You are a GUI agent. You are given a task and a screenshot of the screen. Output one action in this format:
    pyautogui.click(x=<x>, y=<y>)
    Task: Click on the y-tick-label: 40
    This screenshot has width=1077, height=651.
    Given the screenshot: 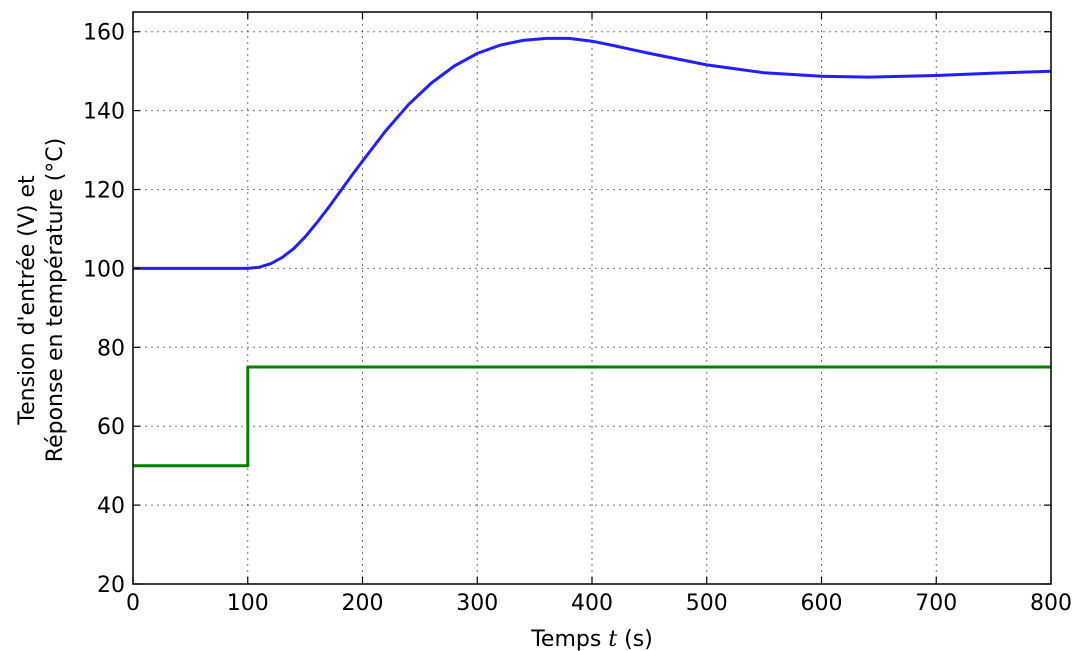 What is the action you would take?
    pyautogui.click(x=111, y=506)
    